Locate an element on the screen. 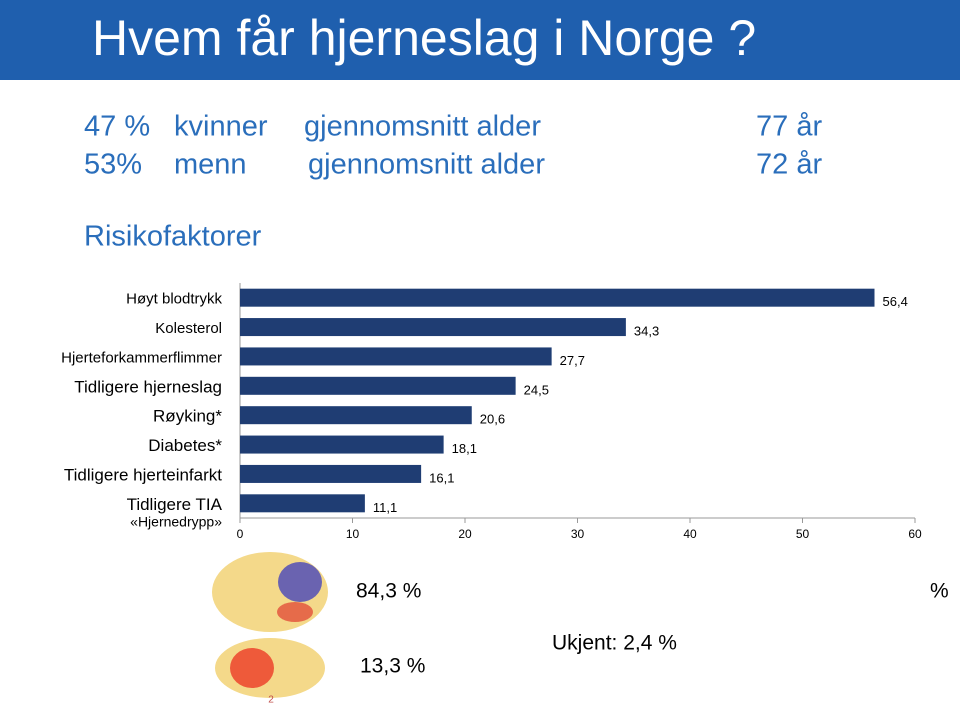 The width and height of the screenshot is (960, 707). x-tick-label: 20 is located at coordinates (465, 534).